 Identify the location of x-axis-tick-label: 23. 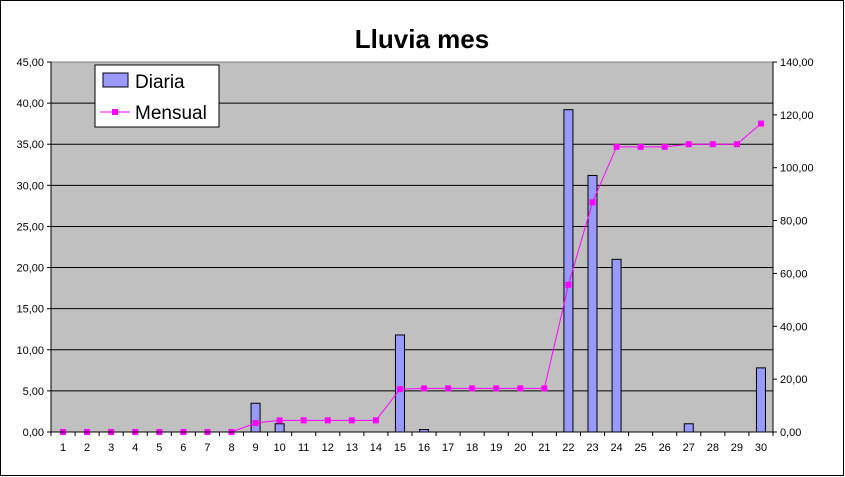
(592, 448).